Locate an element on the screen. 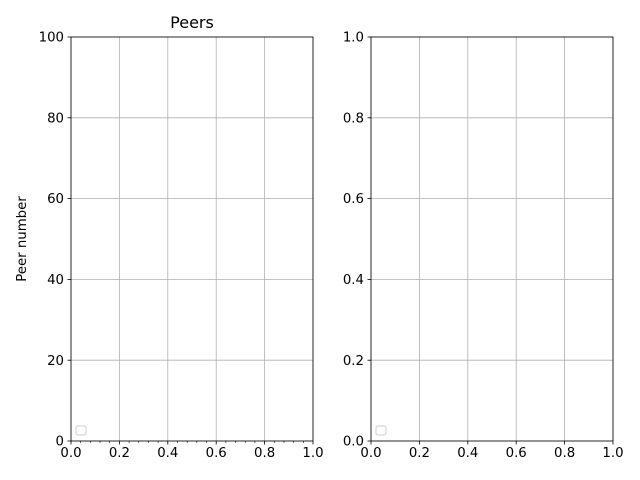 The image size is (640, 480). y-tick-label: 0.4 is located at coordinates (353, 280).